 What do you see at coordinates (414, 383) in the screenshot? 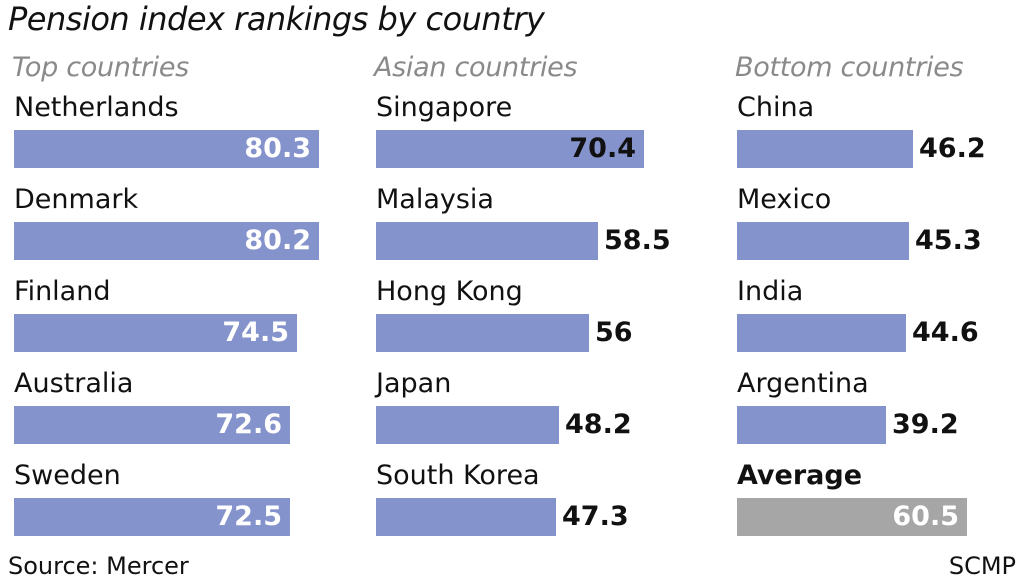
I see `category-label-japan: Japan` at bounding box center [414, 383].